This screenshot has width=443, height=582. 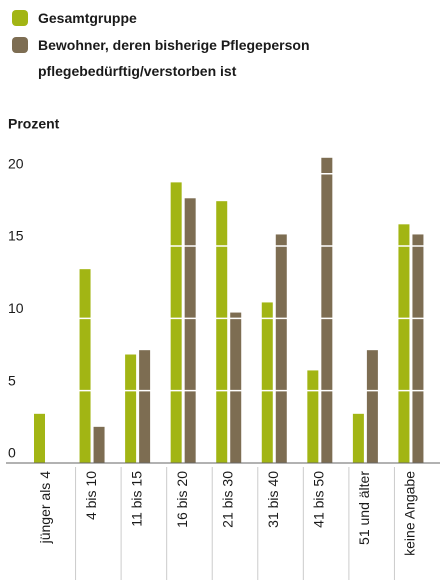 I want to click on x-tick-label: 16 bis 20, so click(x=182, y=499).